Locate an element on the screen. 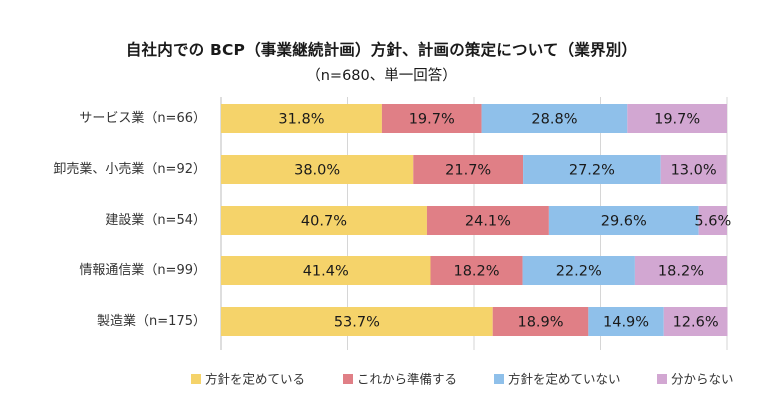 This screenshot has height=409, width=763. data-label: 13.0% is located at coordinates (694, 171).